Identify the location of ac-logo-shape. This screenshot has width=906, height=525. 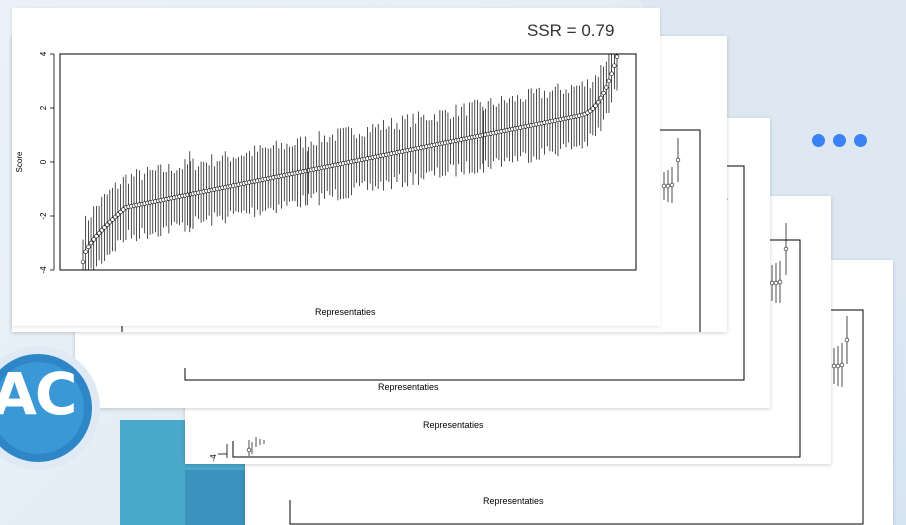
(50, 408).